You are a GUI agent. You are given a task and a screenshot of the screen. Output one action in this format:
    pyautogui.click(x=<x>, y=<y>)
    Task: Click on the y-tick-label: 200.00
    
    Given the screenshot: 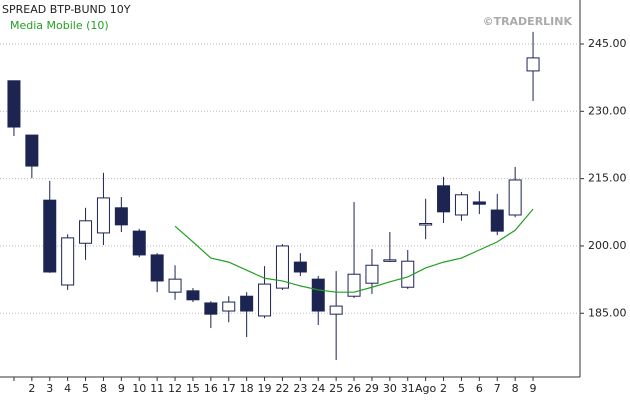 What is the action you would take?
    pyautogui.click(x=607, y=245)
    